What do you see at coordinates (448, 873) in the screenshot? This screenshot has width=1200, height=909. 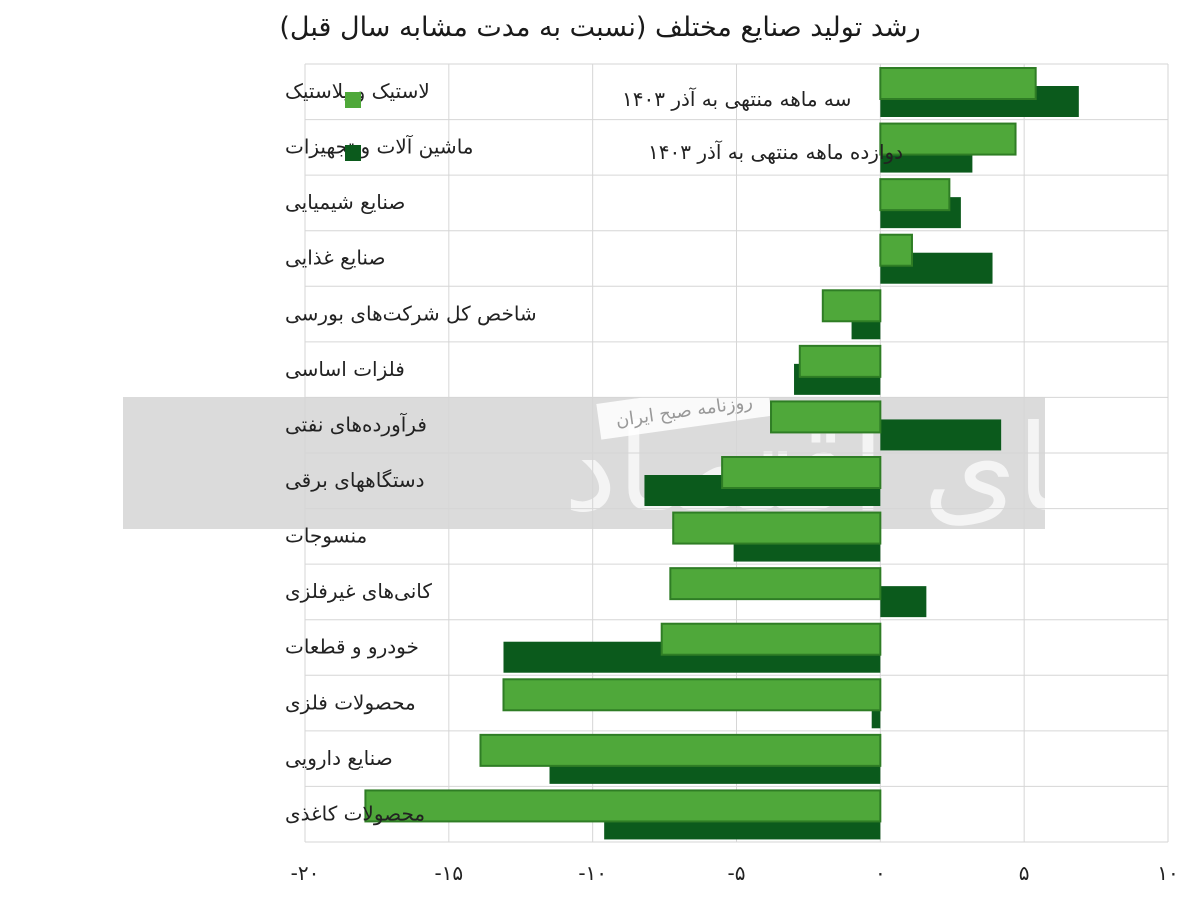 I see `x-tick-label-1: -۱۵` at bounding box center [448, 873].